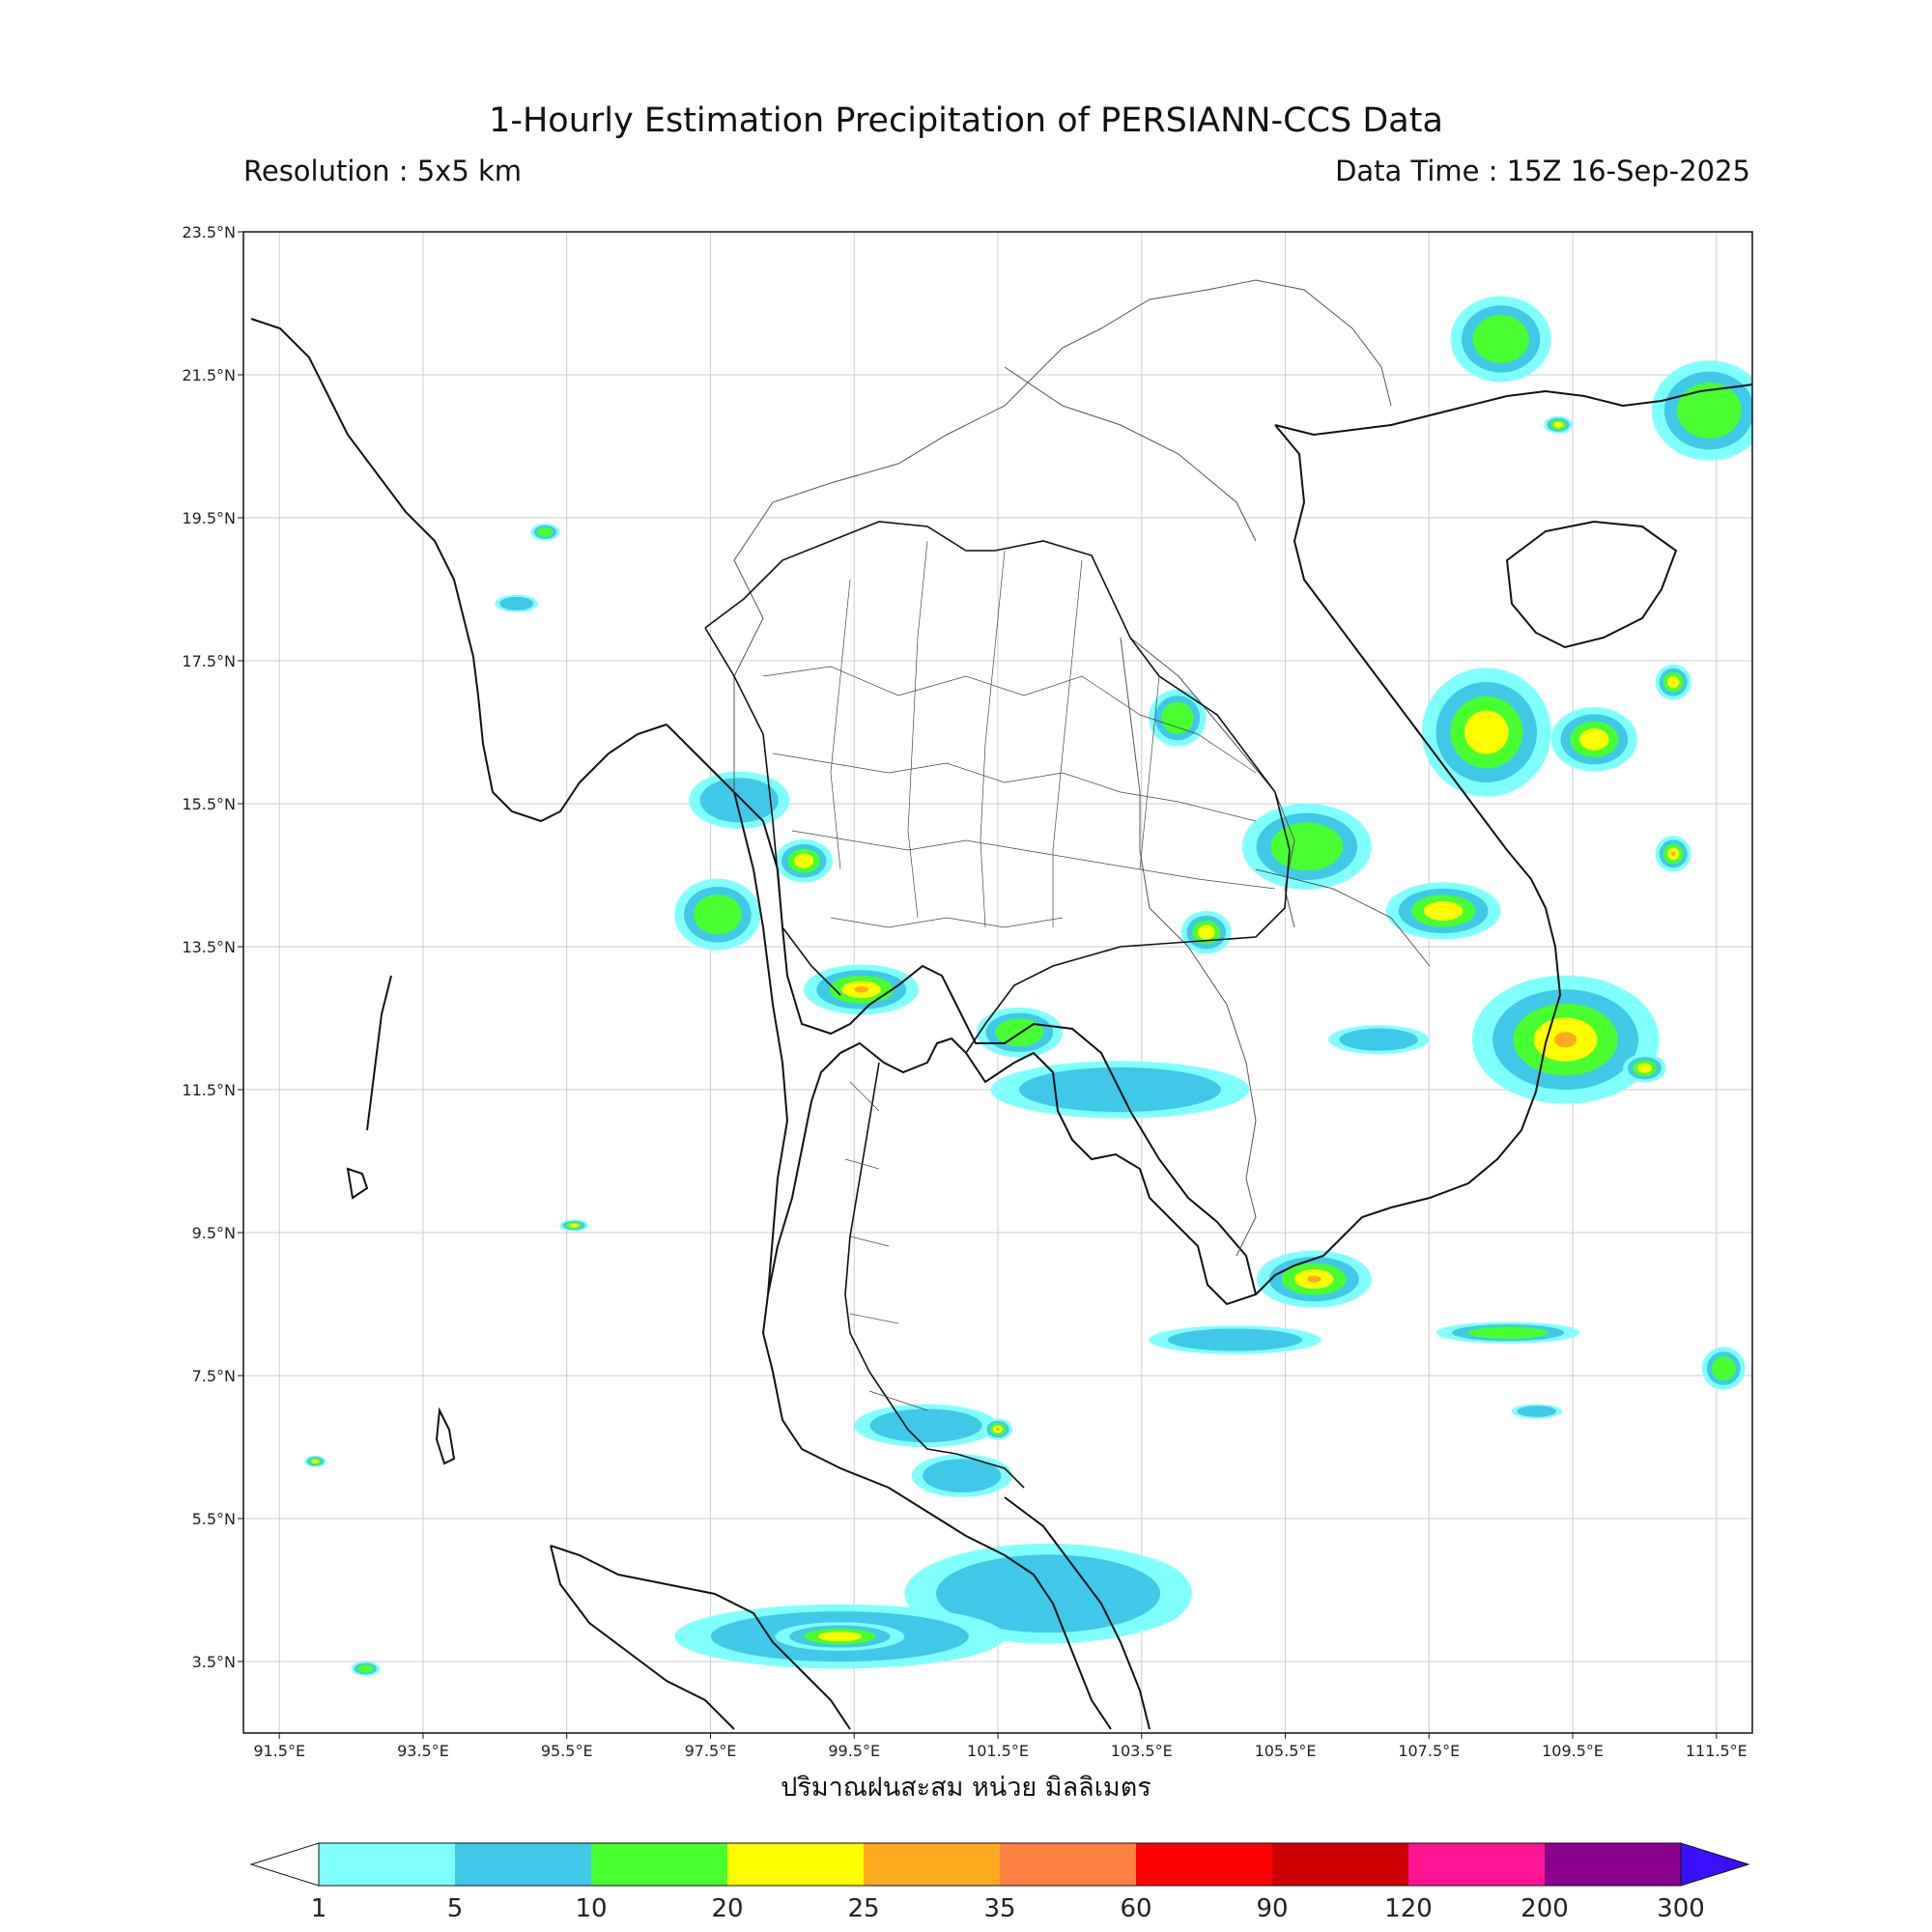  What do you see at coordinates (966, 1788) in the screenshot?
I see `colorbar-unit-label: ปริมาณฝนสะสม หน่วย มิลลิเมตร` at bounding box center [966, 1788].